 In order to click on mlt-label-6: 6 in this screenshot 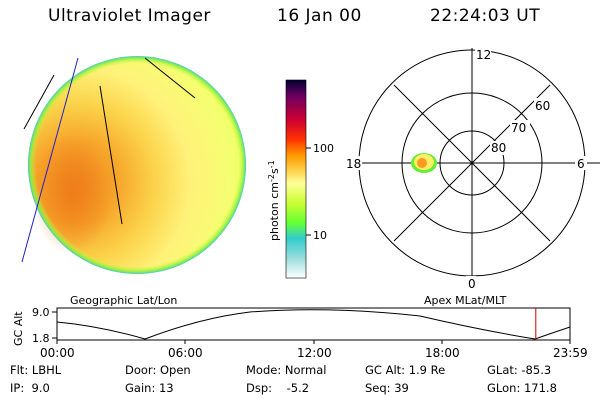, I will do `click(581, 164)`.